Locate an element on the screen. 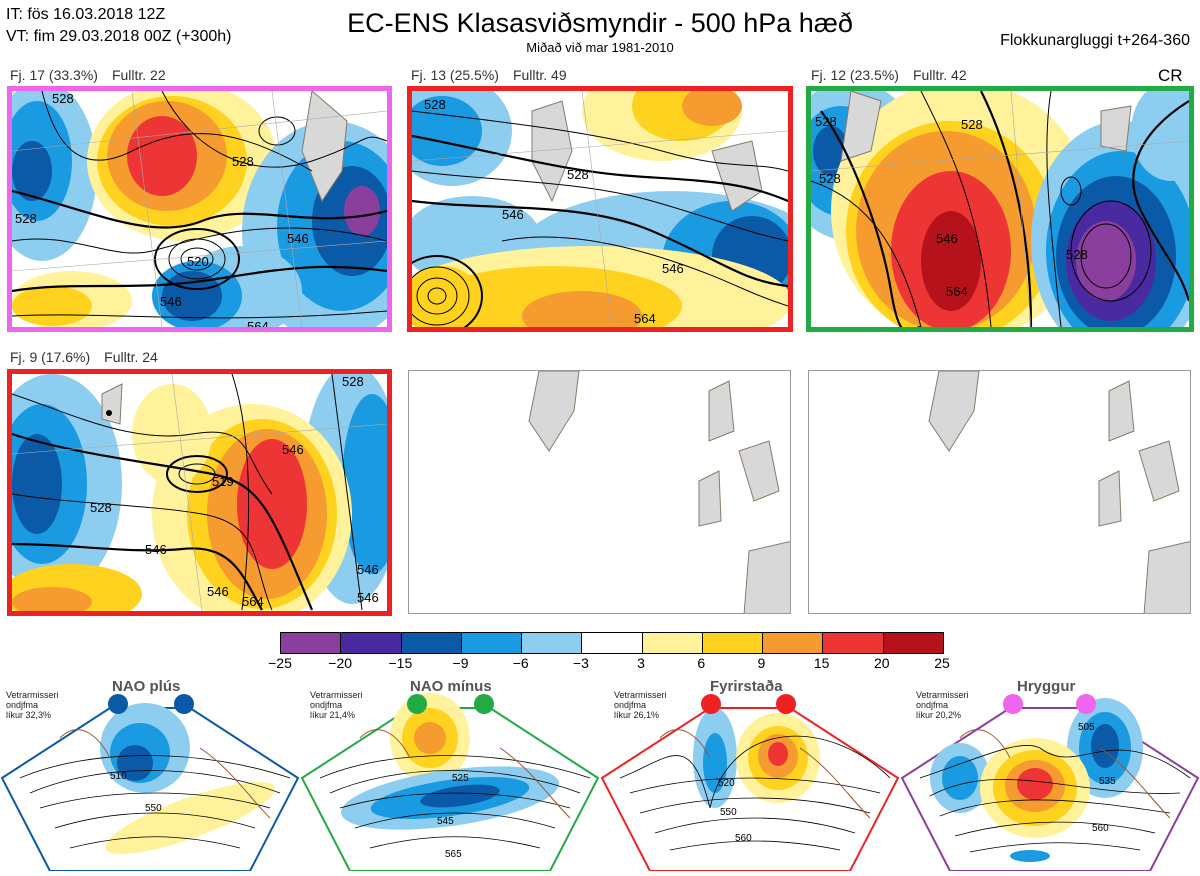 This screenshot has height=876, width=1200. cluster-3-contour-label: 546 is located at coordinates (947, 238).